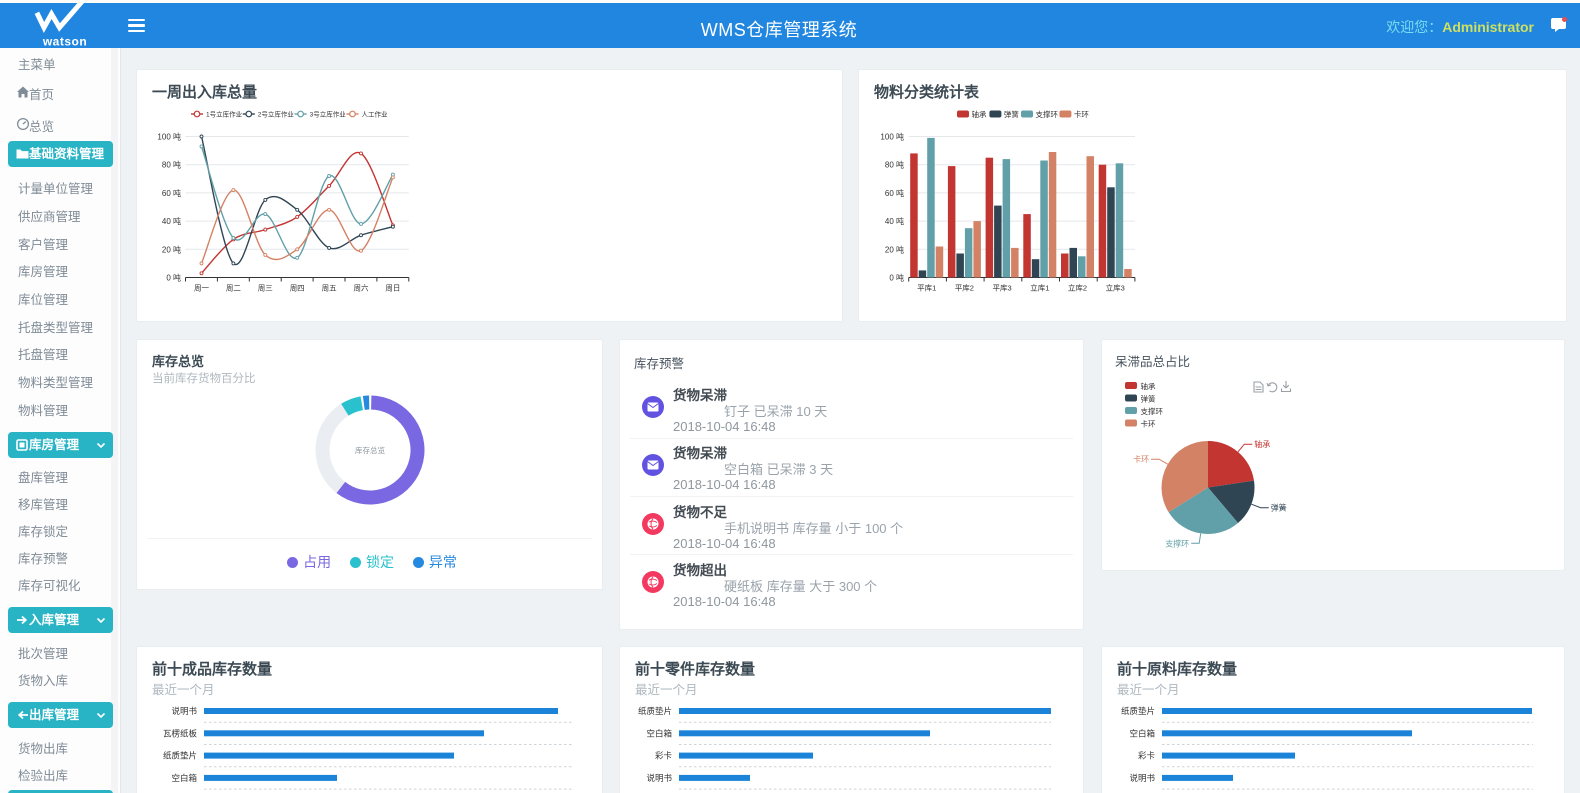 This screenshot has width=1580, height=793. I want to click on svg-text: 周二, so click(233, 288).